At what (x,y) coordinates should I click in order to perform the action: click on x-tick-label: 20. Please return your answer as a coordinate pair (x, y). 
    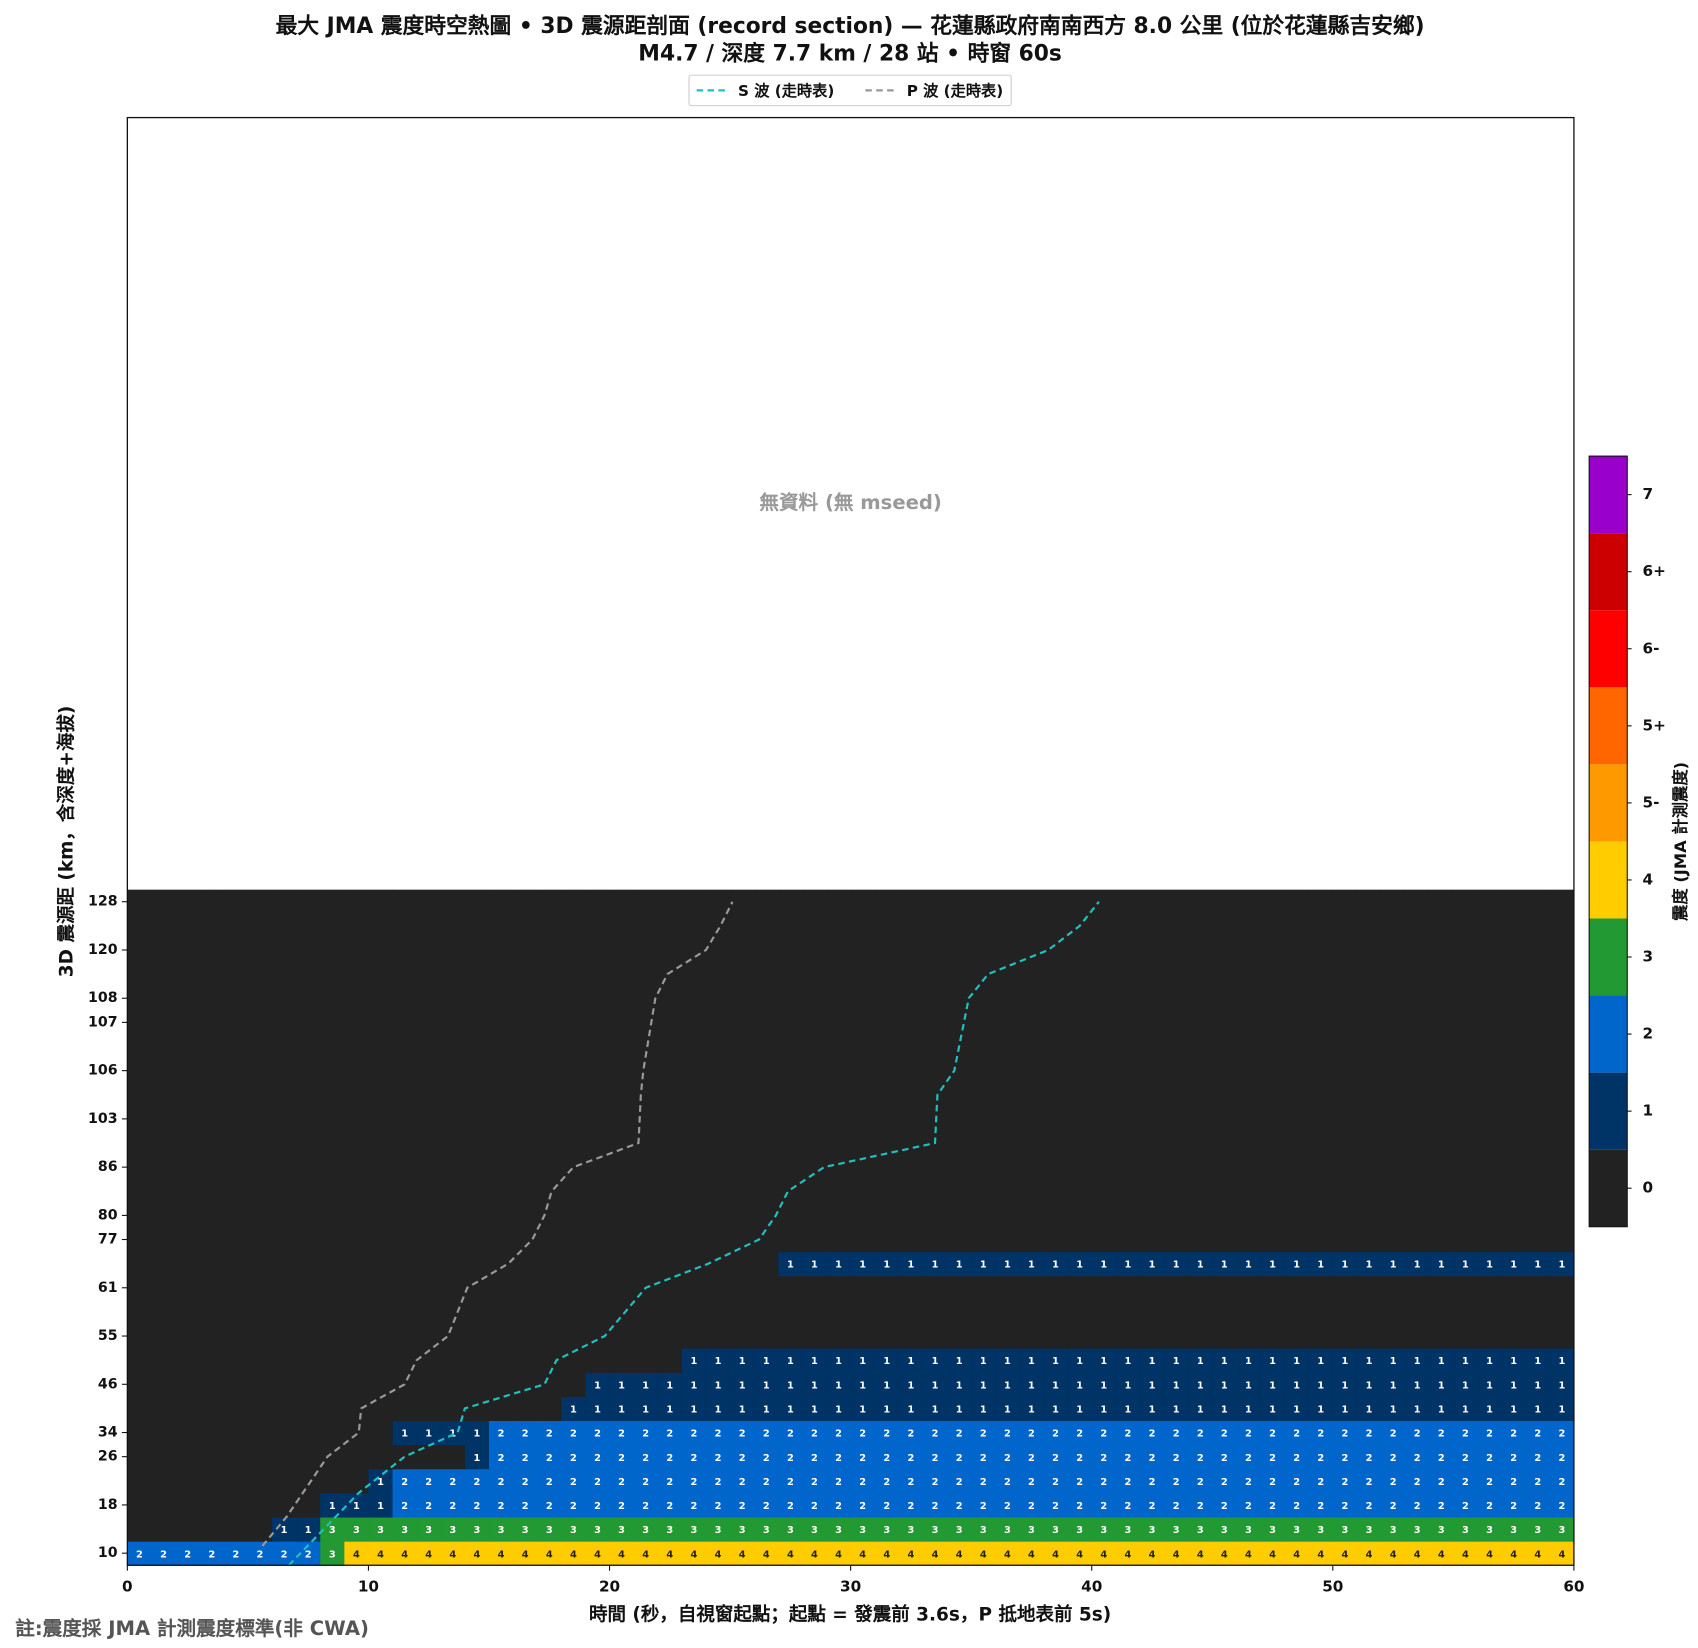
    Looking at the image, I should click on (609, 1587).